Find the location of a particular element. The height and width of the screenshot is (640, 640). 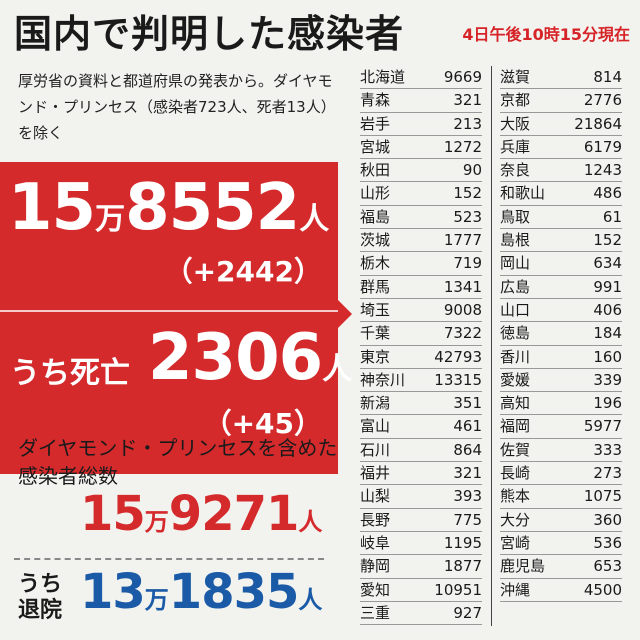

including-cruise-total: 15万9271人 is located at coordinates (201, 514).